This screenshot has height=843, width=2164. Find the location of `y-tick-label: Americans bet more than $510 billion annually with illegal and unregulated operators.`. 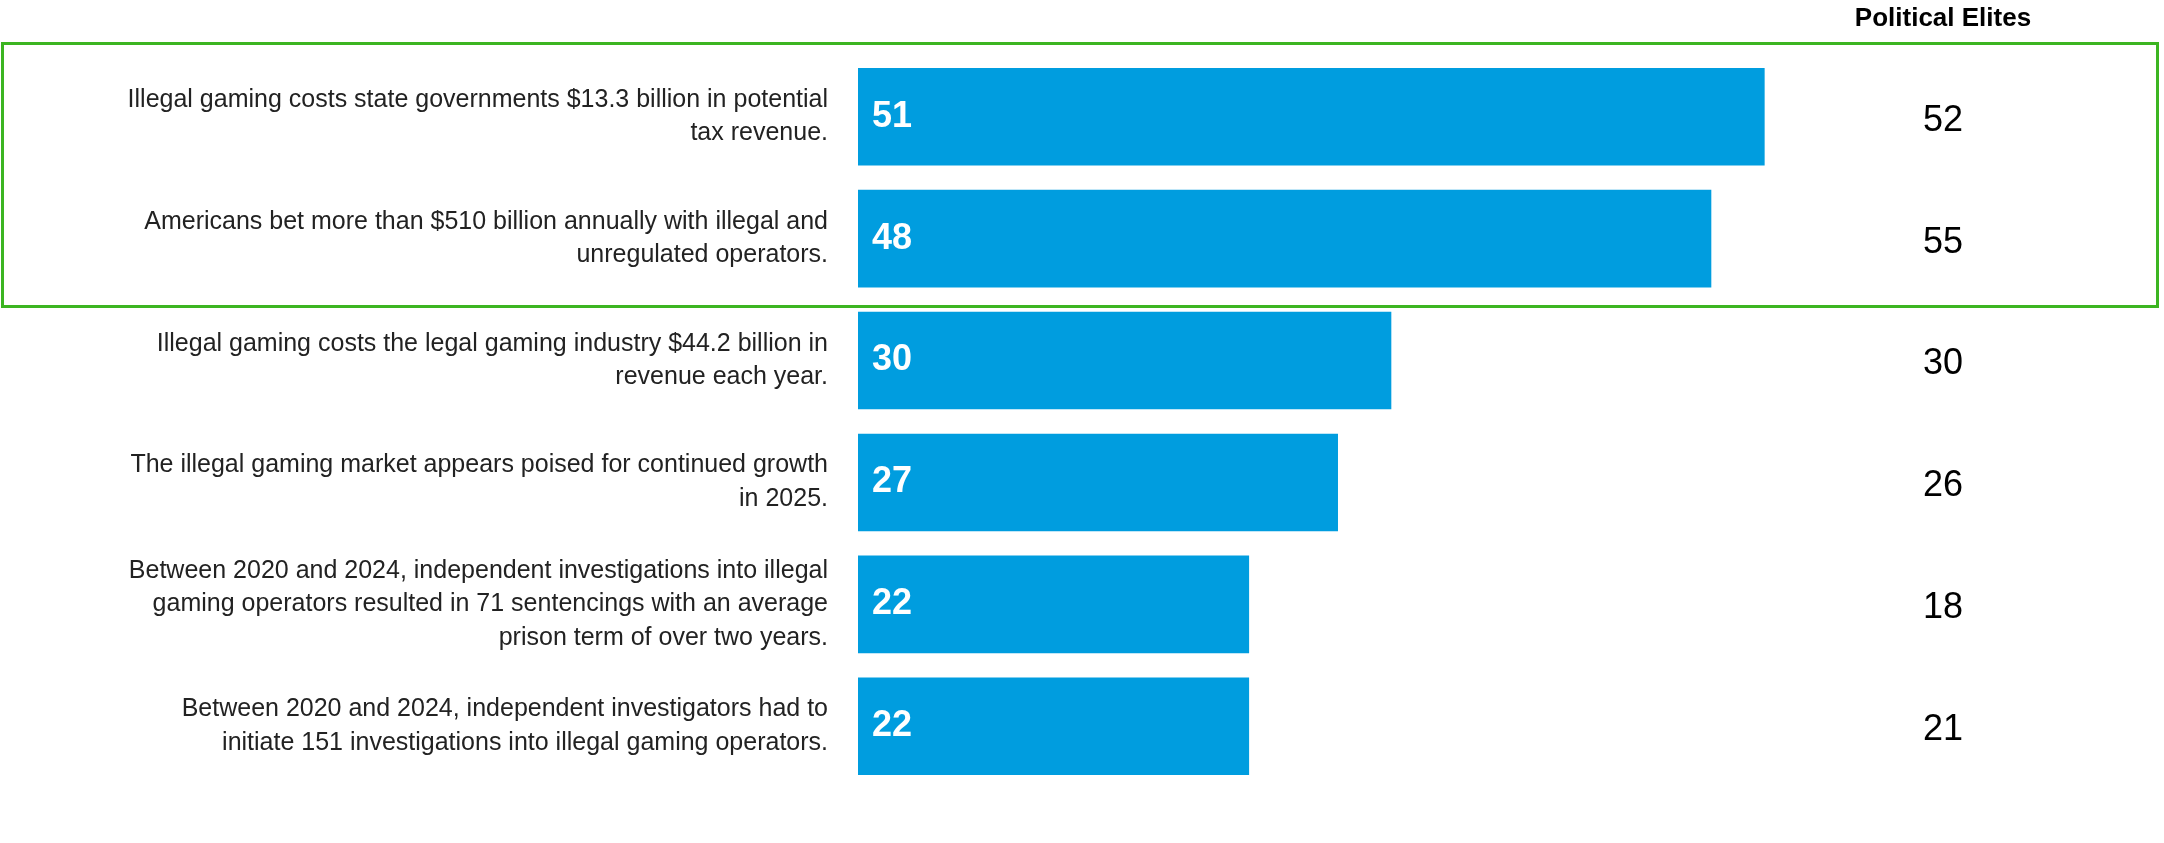

y-tick-label: Americans bet more than $510 billion annually with illegal and unregulated operators. is located at coordinates (486, 236).